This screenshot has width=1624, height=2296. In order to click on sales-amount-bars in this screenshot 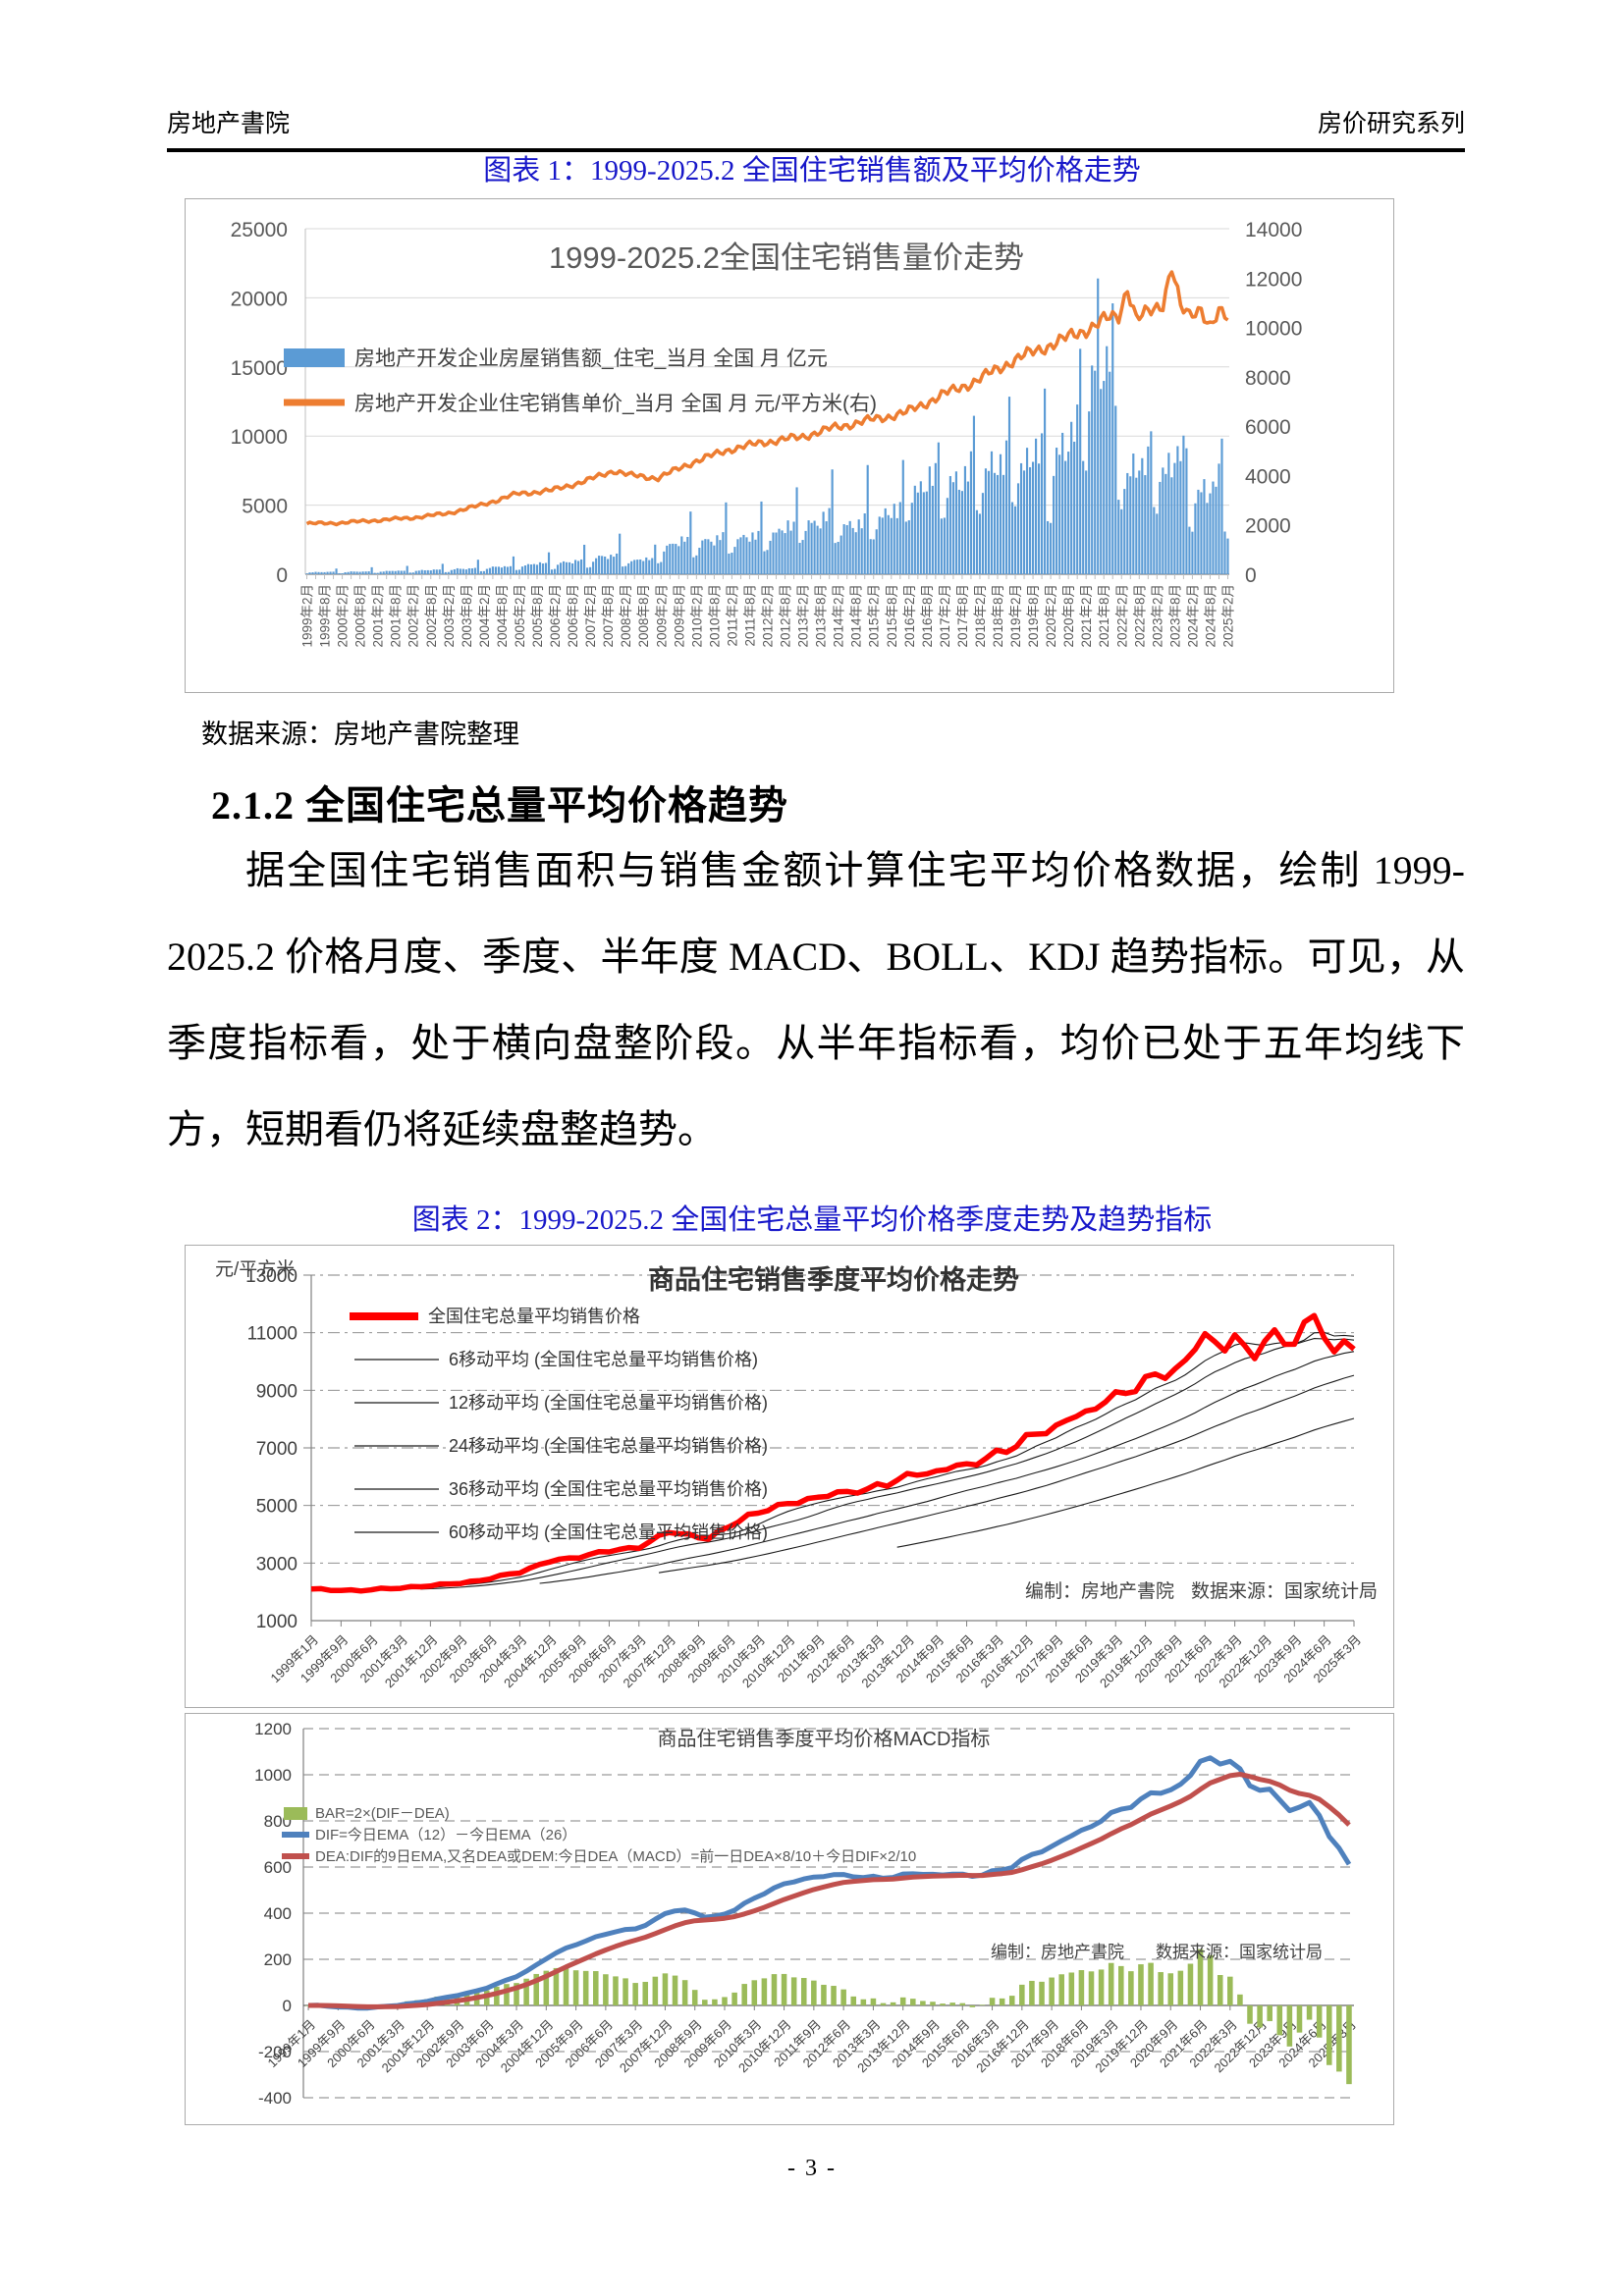, I will do `click(767, 426)`.